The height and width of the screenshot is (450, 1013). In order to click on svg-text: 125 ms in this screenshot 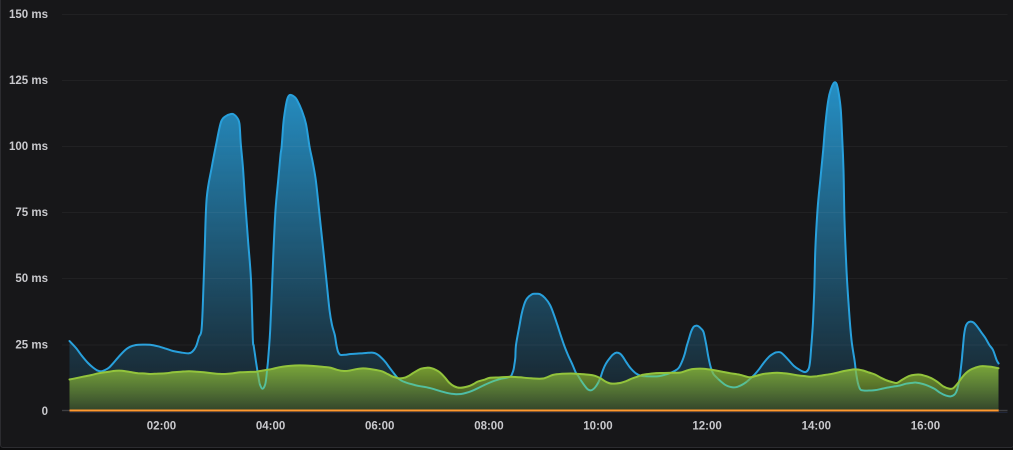, I will do `click(28, 81)`.